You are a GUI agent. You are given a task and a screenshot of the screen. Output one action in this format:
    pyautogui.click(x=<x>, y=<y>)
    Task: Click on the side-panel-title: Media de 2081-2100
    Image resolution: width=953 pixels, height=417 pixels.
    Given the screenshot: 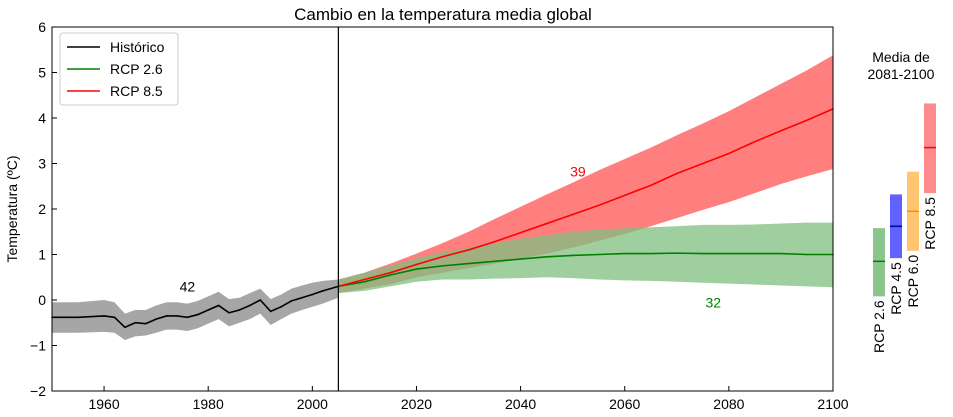 What is the action you would take?
    pyautogui.click(x=901, y=65)
    